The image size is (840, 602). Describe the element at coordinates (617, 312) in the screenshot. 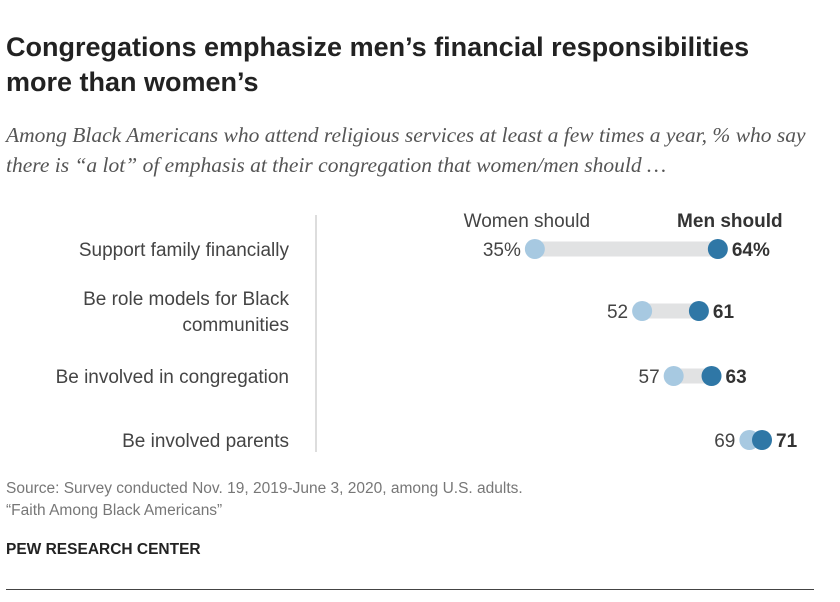

I see `value-label-women: 52` at that location.